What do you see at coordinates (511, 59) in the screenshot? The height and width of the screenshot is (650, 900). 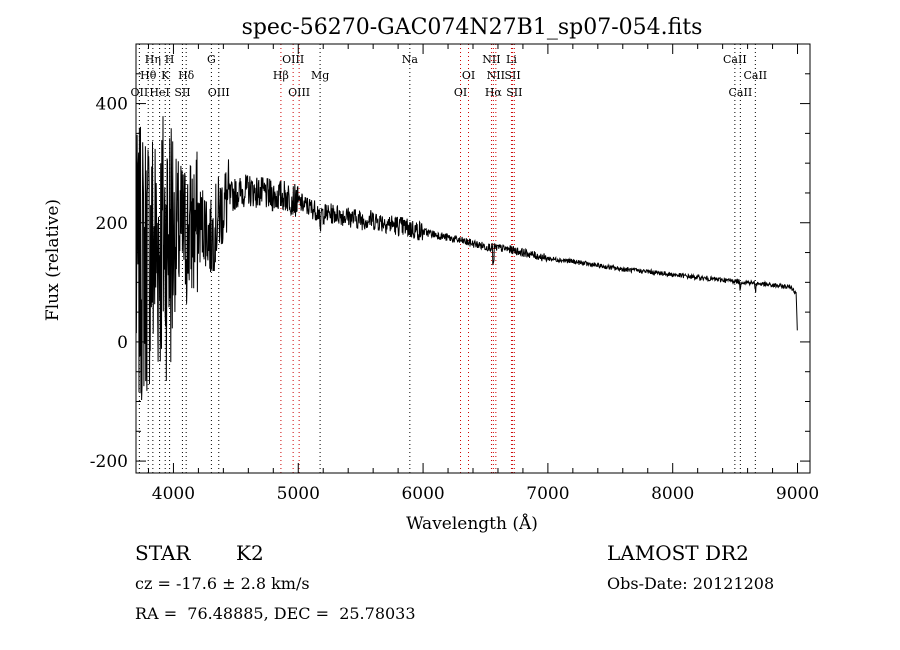 I see `spectral-line-label: Li` at bounding box center [511, 59].